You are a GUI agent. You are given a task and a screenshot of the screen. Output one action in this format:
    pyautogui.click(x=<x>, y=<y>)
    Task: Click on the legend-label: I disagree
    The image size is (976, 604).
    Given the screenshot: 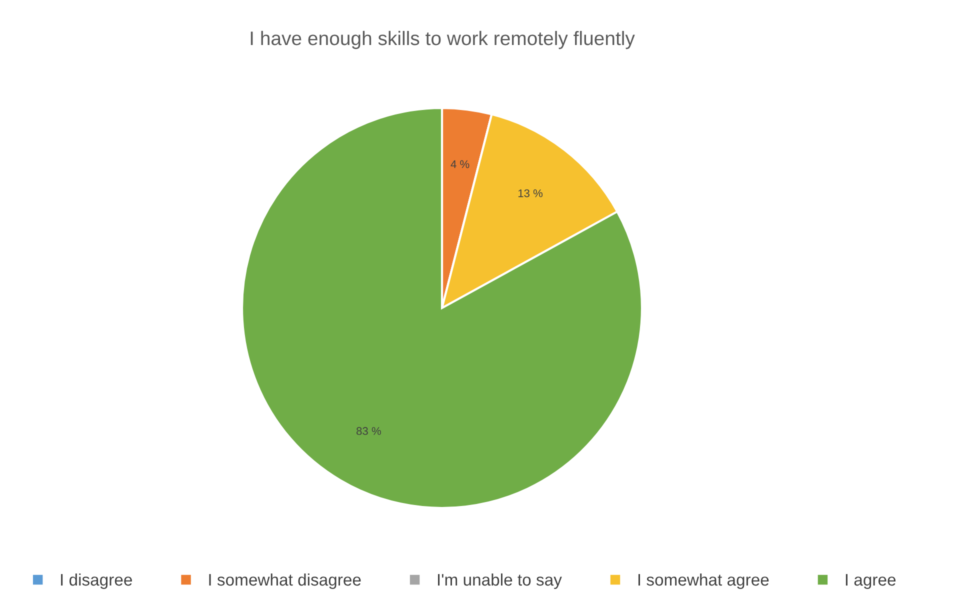 What is the action you would take?
    pyautogui.click(x=96, y=581)
    